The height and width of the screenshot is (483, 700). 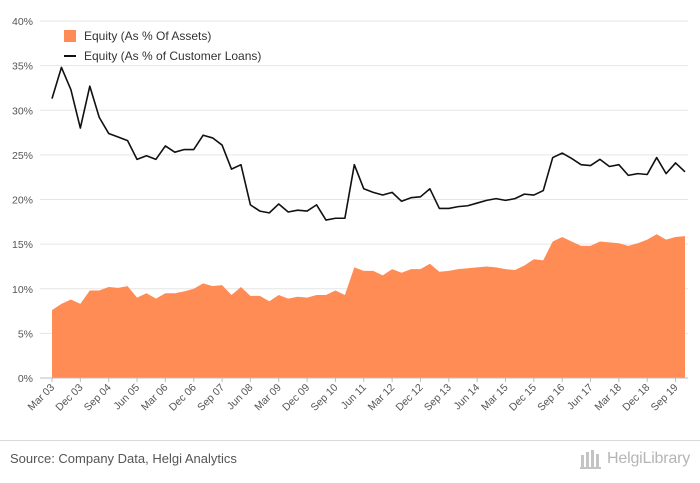 What do you see at coordinates (580, 397) in the screenshot?
I see `x-tick-label: Jun 17` at bounding box center [580, 397].